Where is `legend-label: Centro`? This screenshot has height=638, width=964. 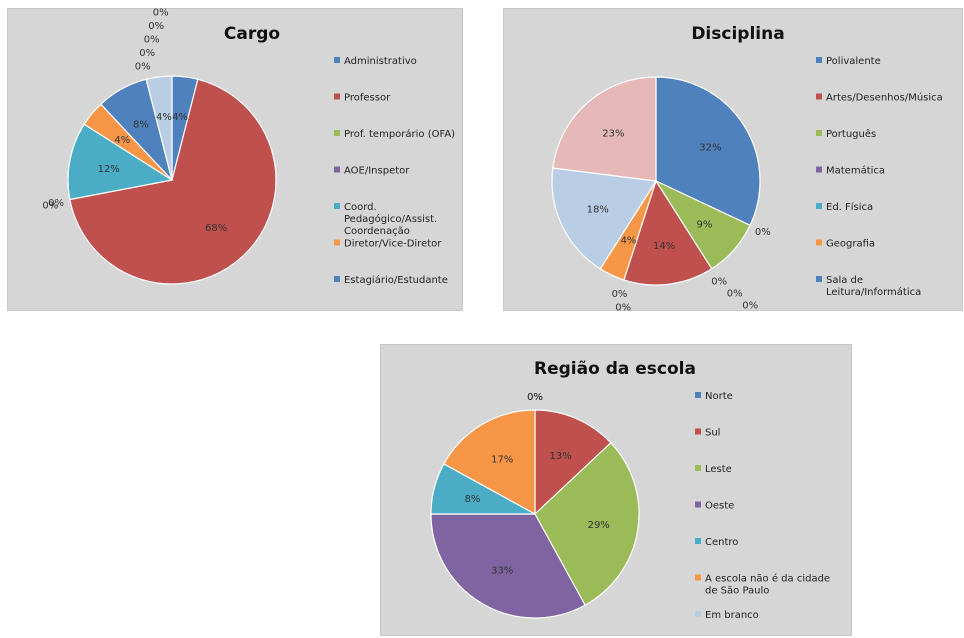 legend-label: Centro is located at coordinates (721, 542).